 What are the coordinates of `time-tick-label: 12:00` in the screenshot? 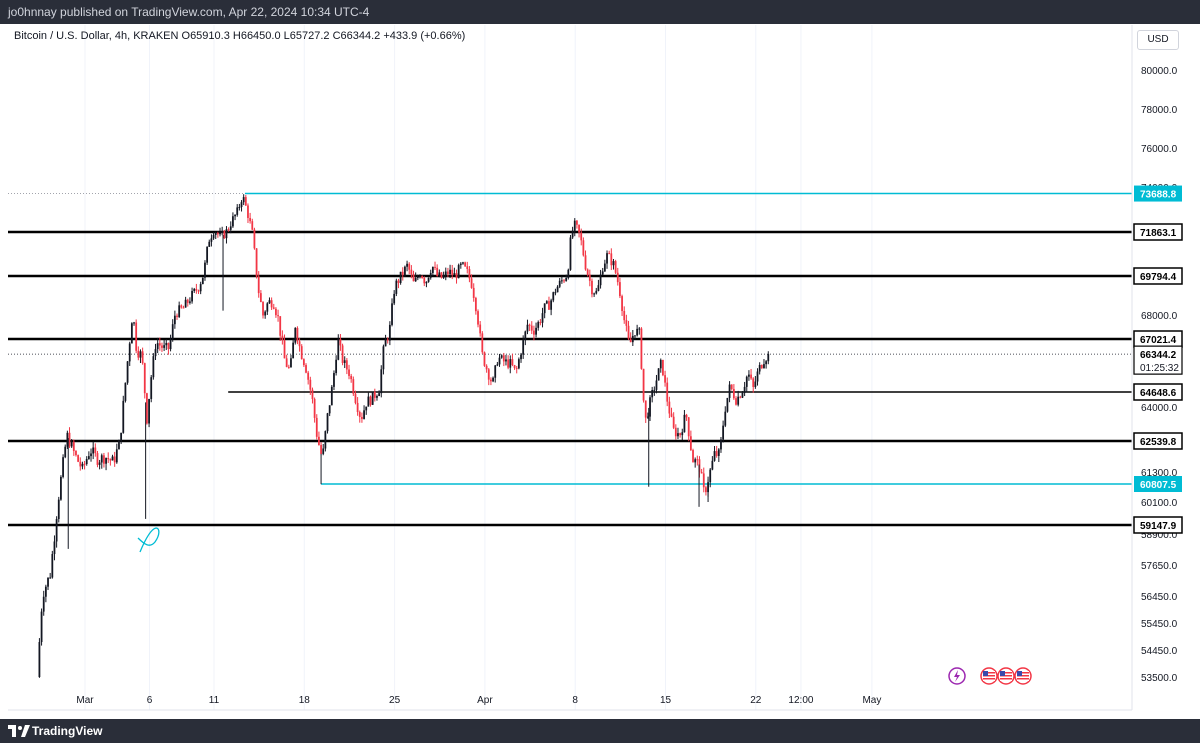 It's located at (800, 700).